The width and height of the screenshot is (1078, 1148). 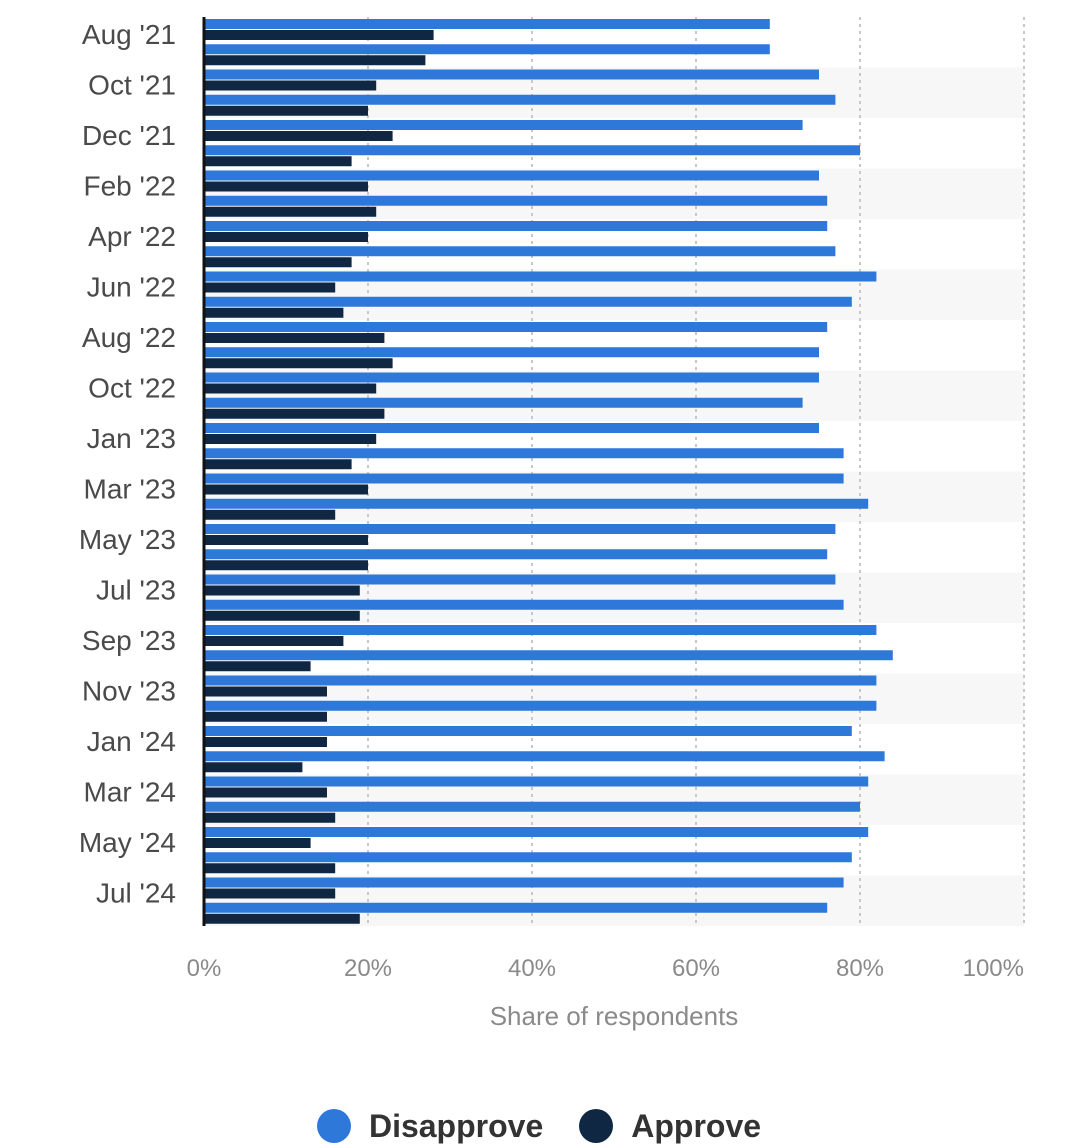 I want to click on category-label: Jun '22, so click(x=131, y=287).